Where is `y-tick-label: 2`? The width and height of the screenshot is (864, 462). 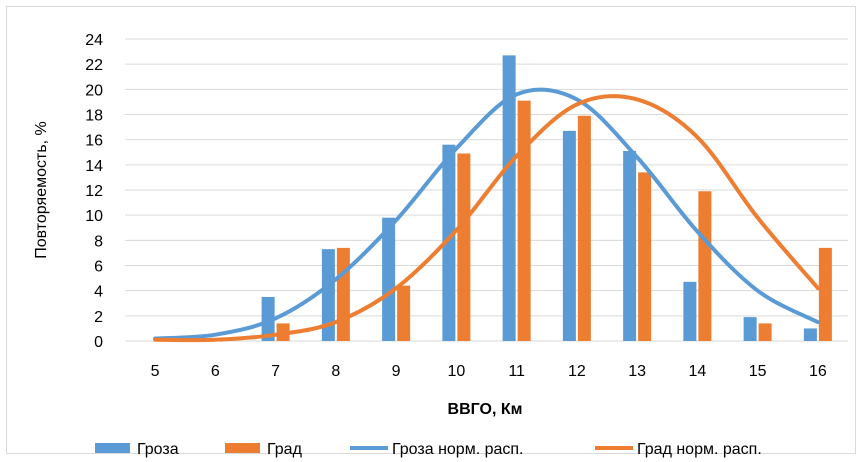
y-tick-label: 2 is located at coordinates (98, 317).